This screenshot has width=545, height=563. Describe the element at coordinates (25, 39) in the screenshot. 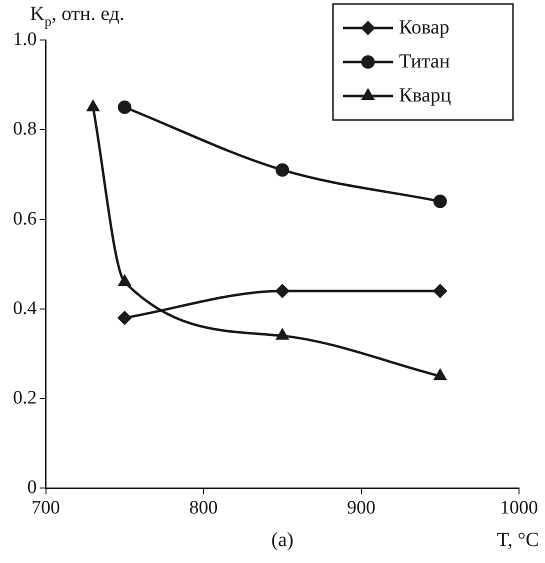

I see `y-tick-label: 1.0` at that location.